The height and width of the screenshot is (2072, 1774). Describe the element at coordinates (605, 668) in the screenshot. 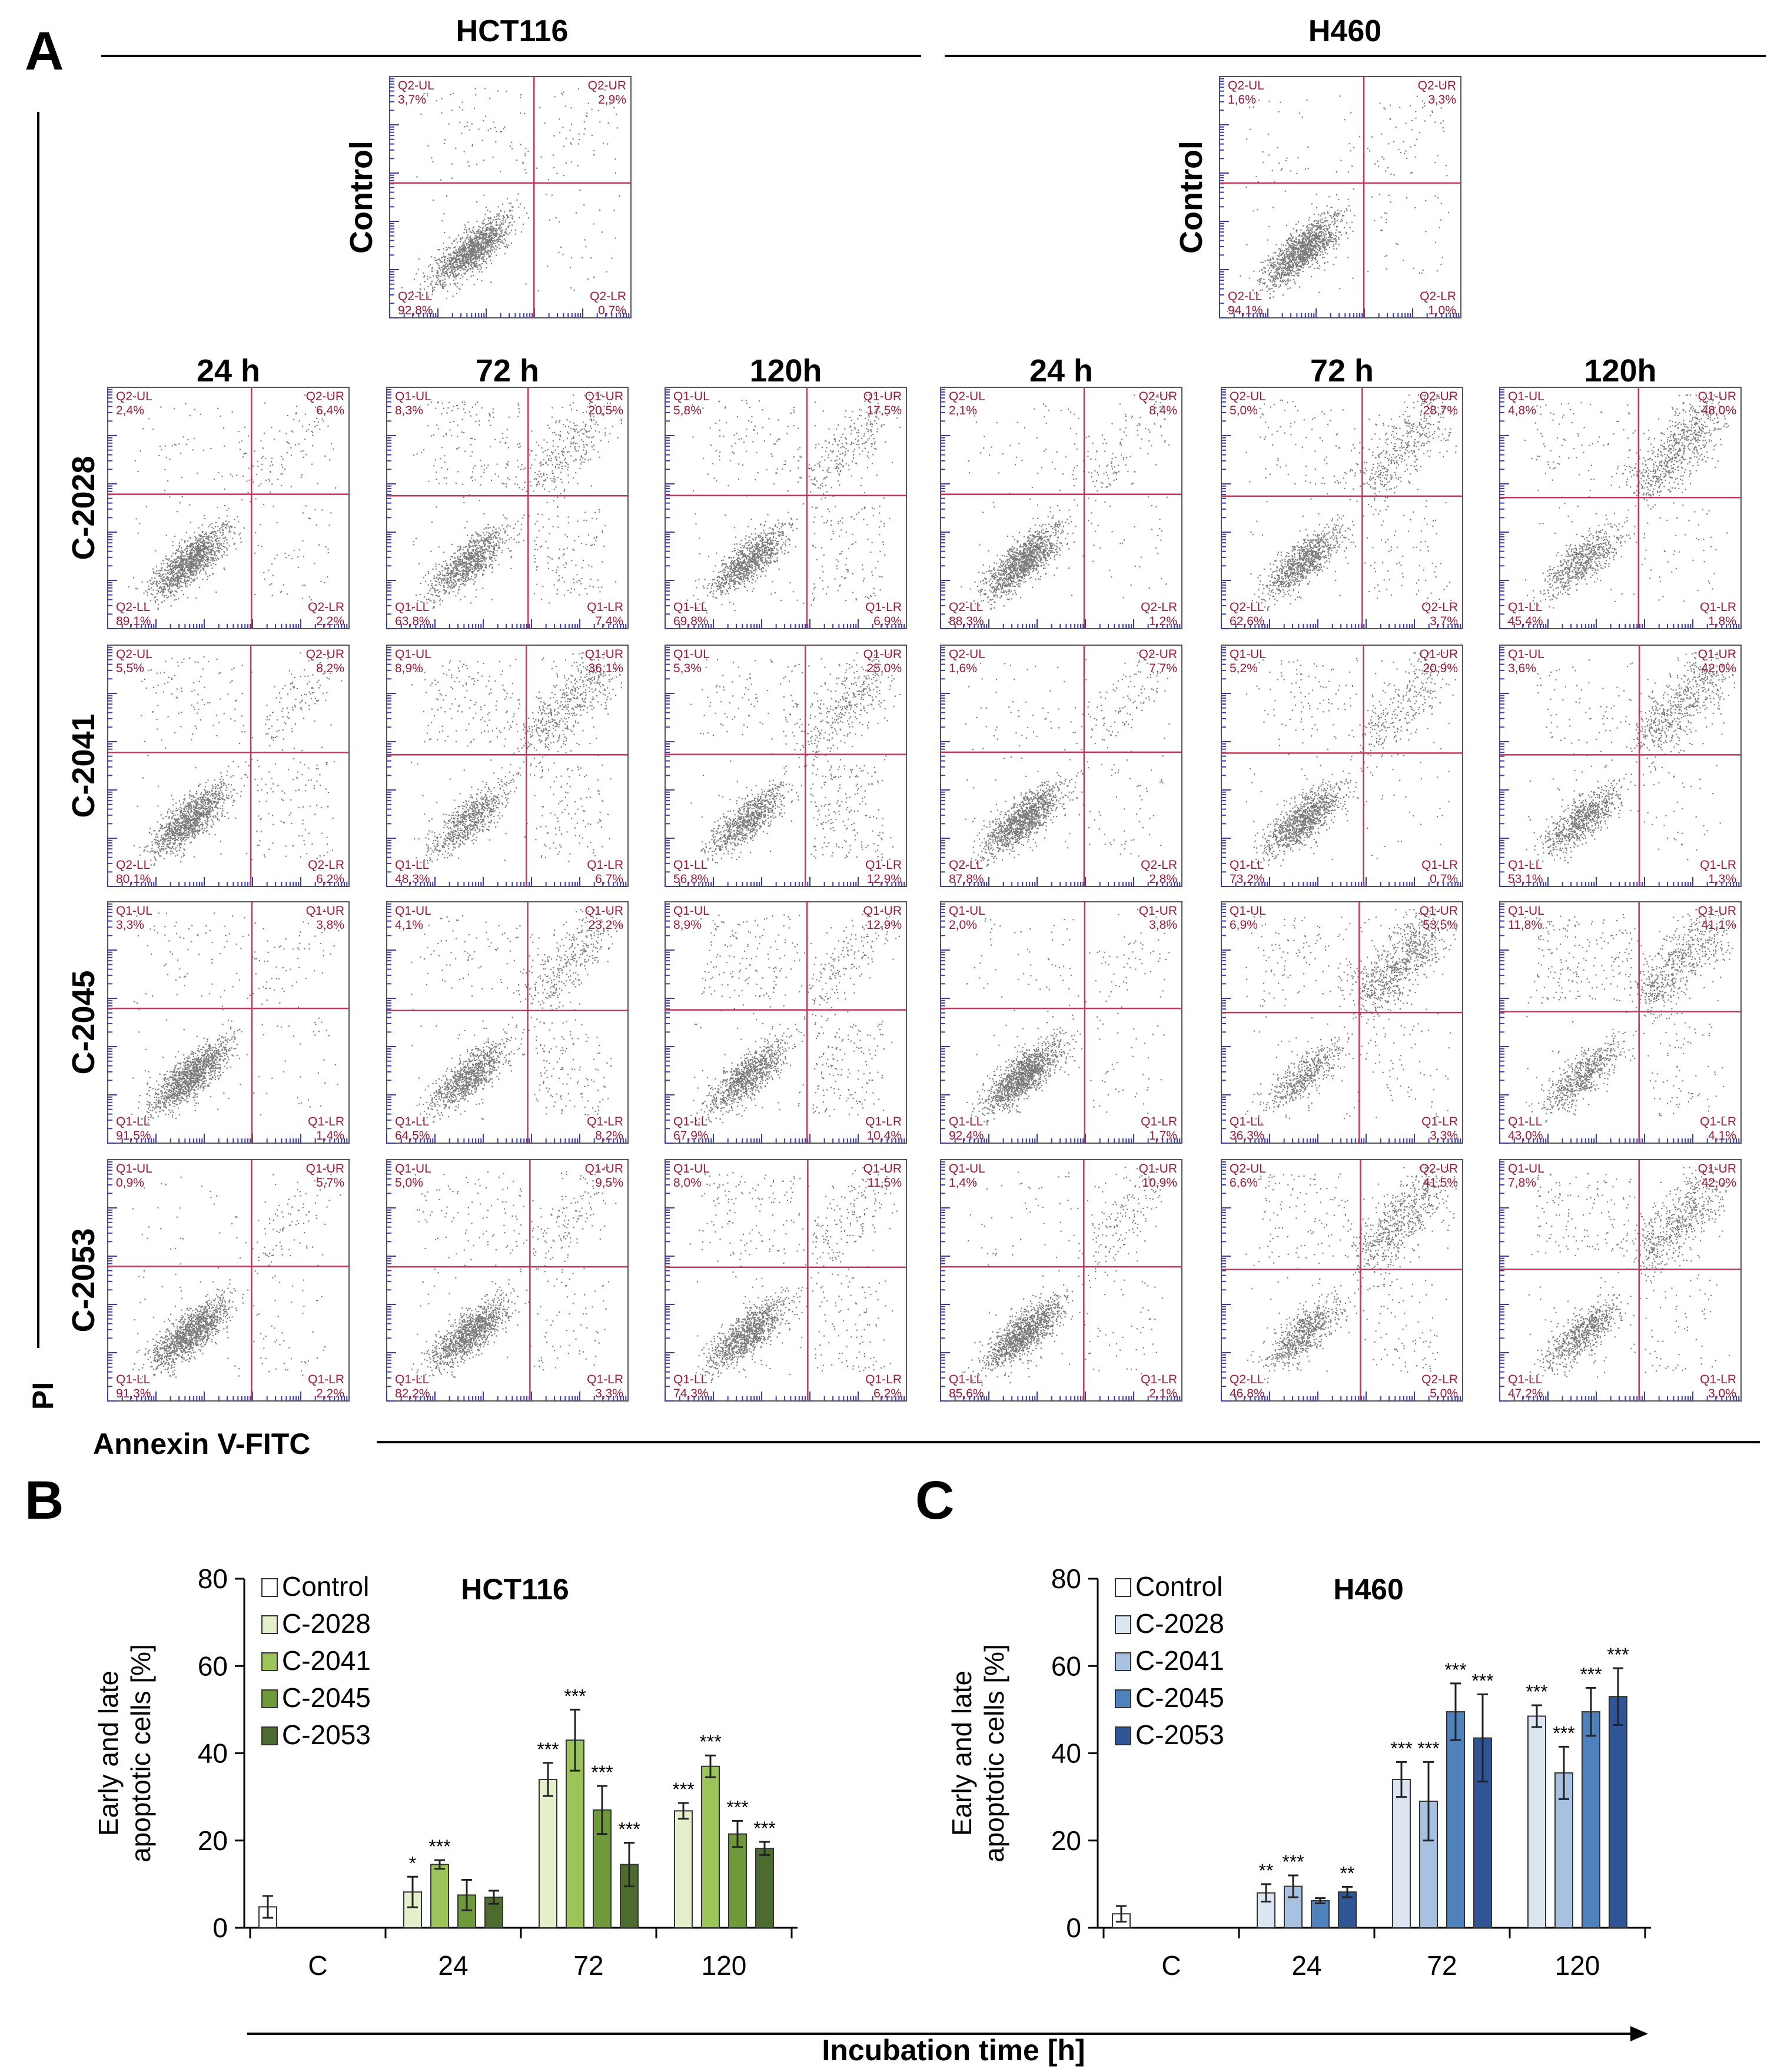

I see `quadrant-ur-value: 36,1%` at that location.